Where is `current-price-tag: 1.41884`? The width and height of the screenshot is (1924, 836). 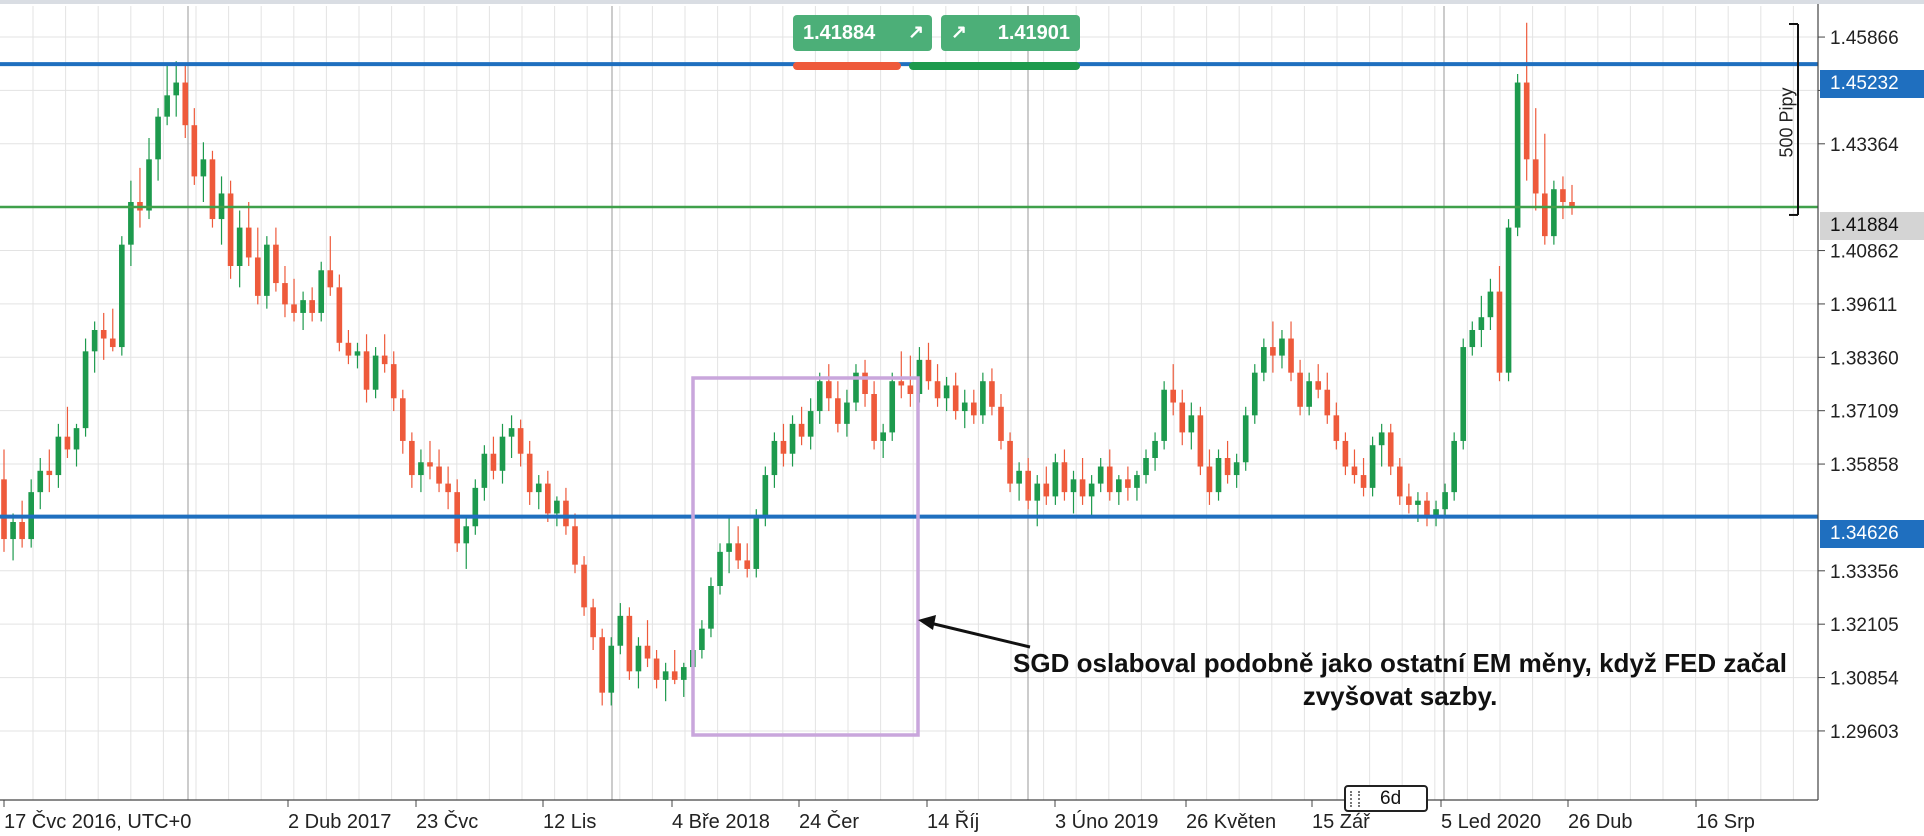
current-price-tag: 1.41884 is located at coordinates (1872, 226).